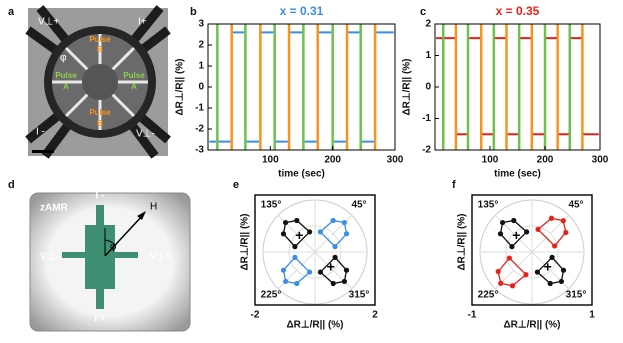 The width and height of the screenshot is (623, 343). Describe the element at coordinates (40, 132) in the screenshot. I see `contact-label: I -` at that location.